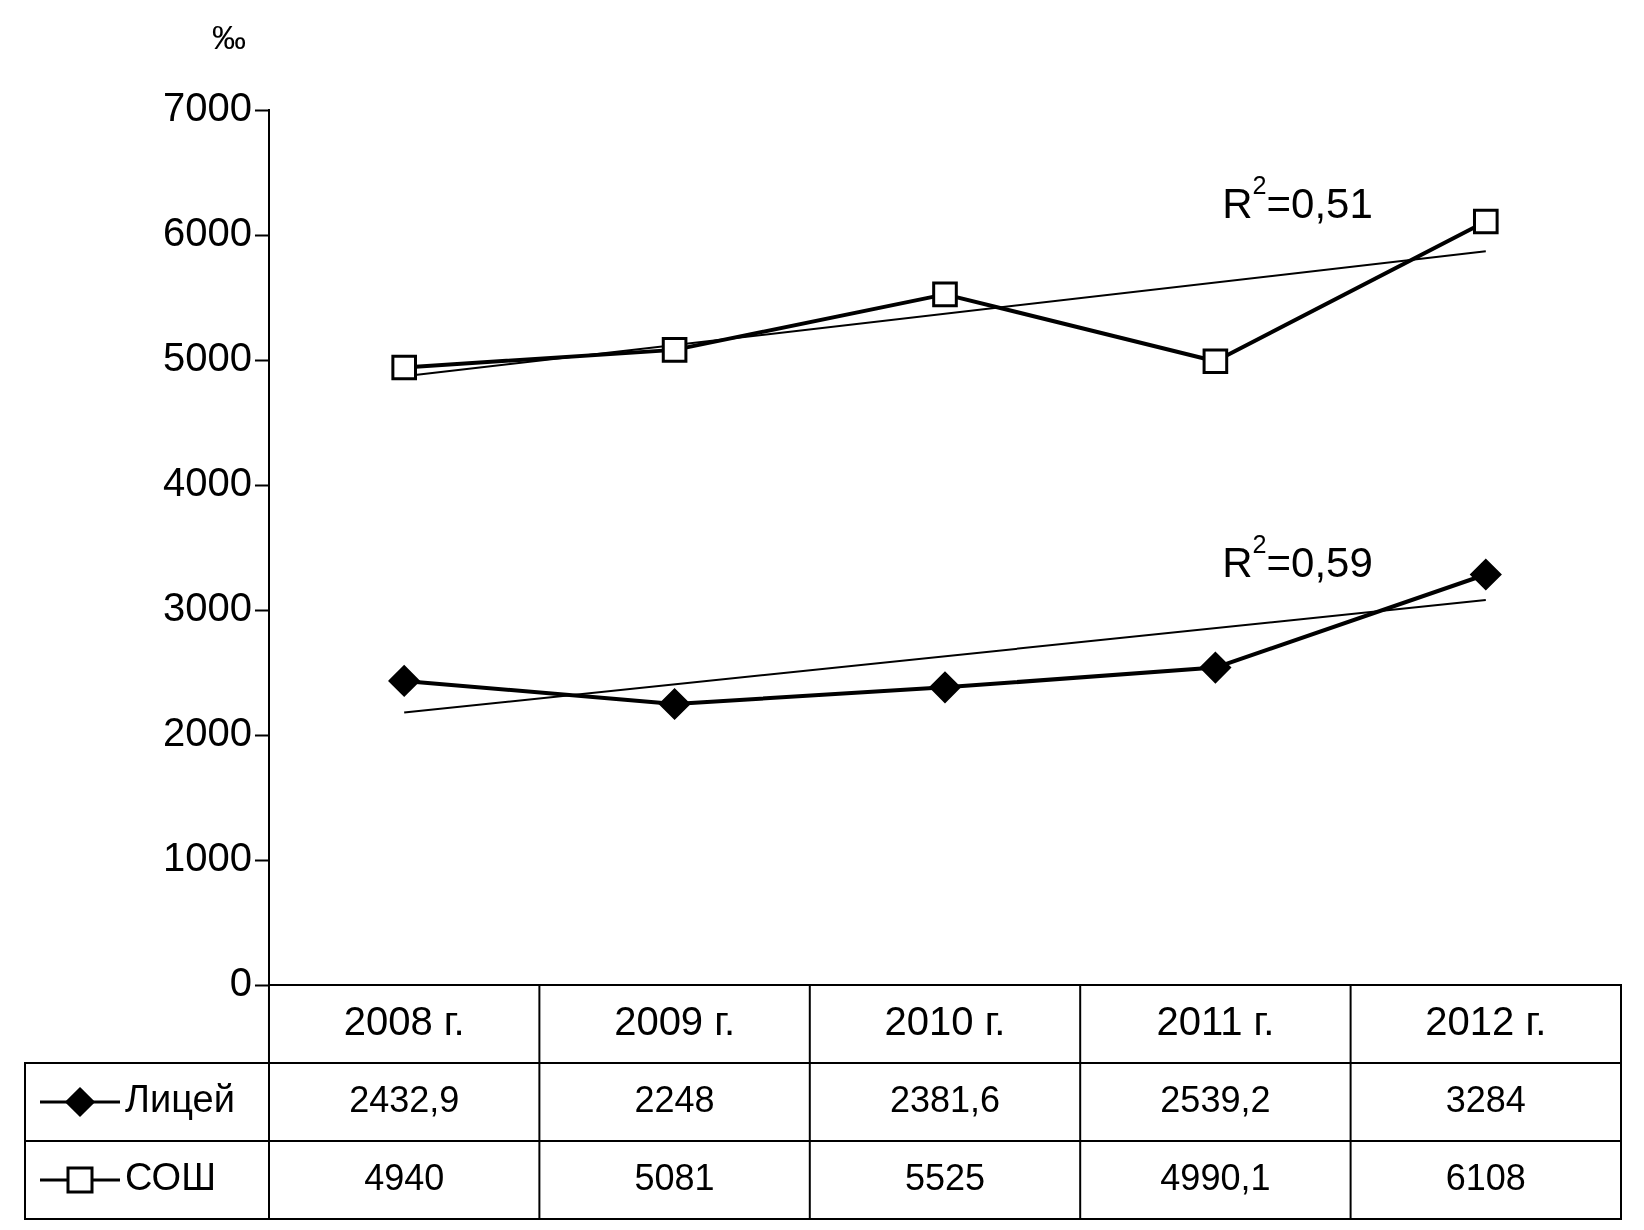  Describe the element at coordinates (1215, 1099) in the screenshot. I see `data-label: 2539,2` at that location.